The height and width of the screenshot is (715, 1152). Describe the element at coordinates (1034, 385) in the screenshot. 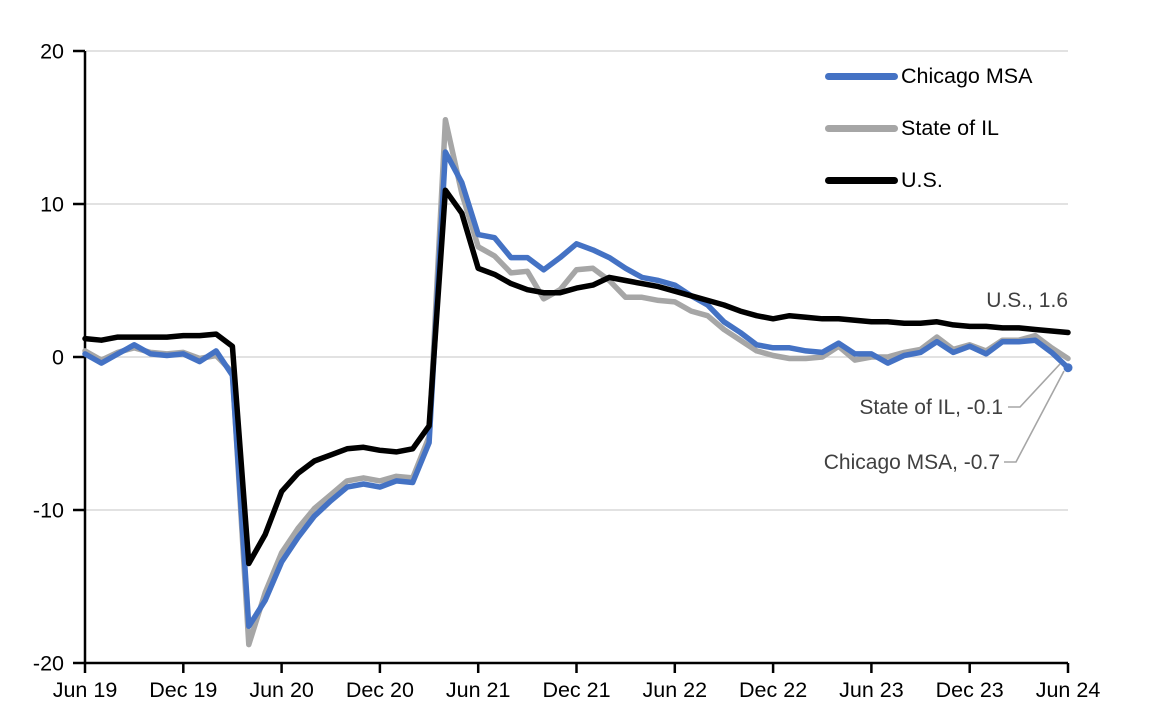

I see `leader-line-state-of-il` at that location.